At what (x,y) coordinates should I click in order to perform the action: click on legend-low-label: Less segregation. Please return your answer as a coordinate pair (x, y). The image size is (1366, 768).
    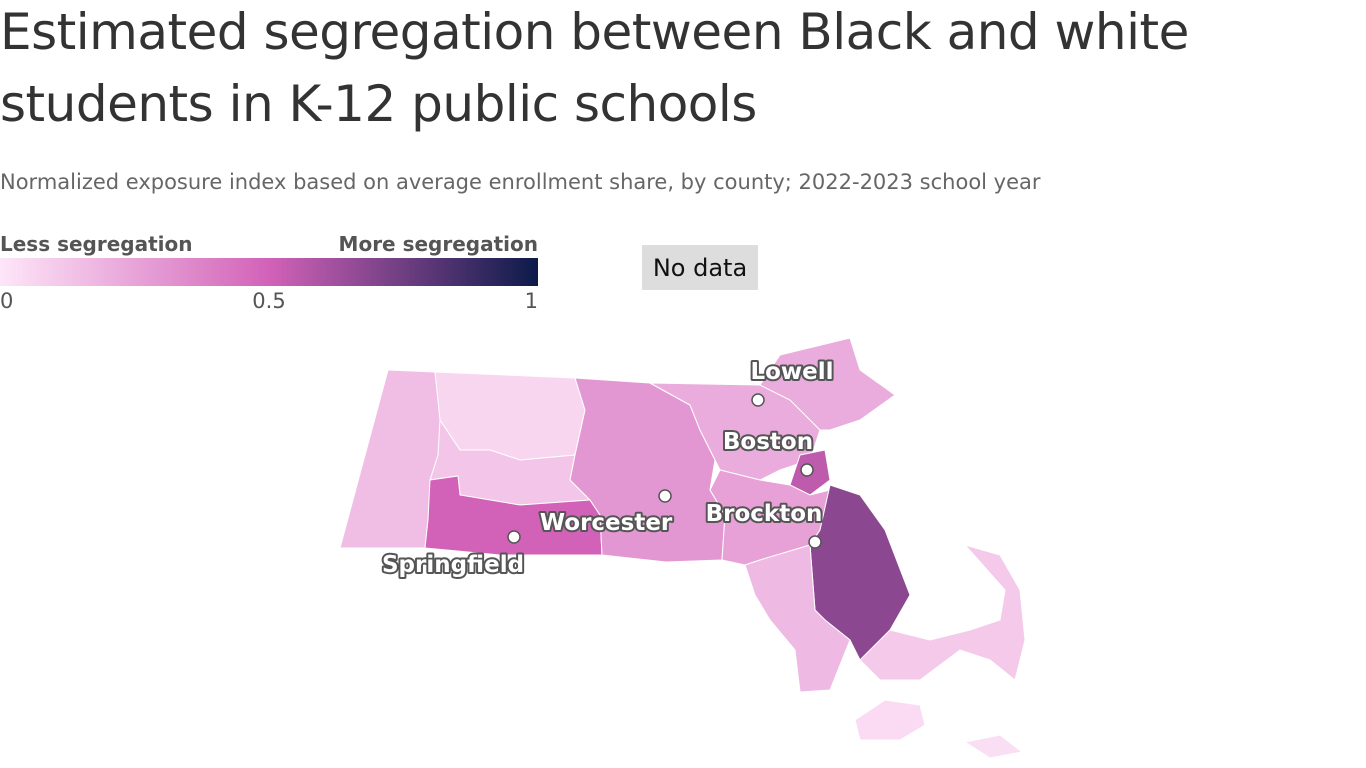
    Looking at the image, I should click on (96, 244).